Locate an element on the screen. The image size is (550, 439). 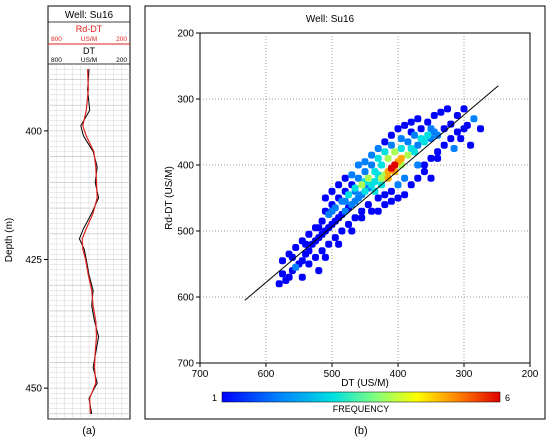
x-axis: 700 600 500 400 300 200 is located at coordinates (365, 371).